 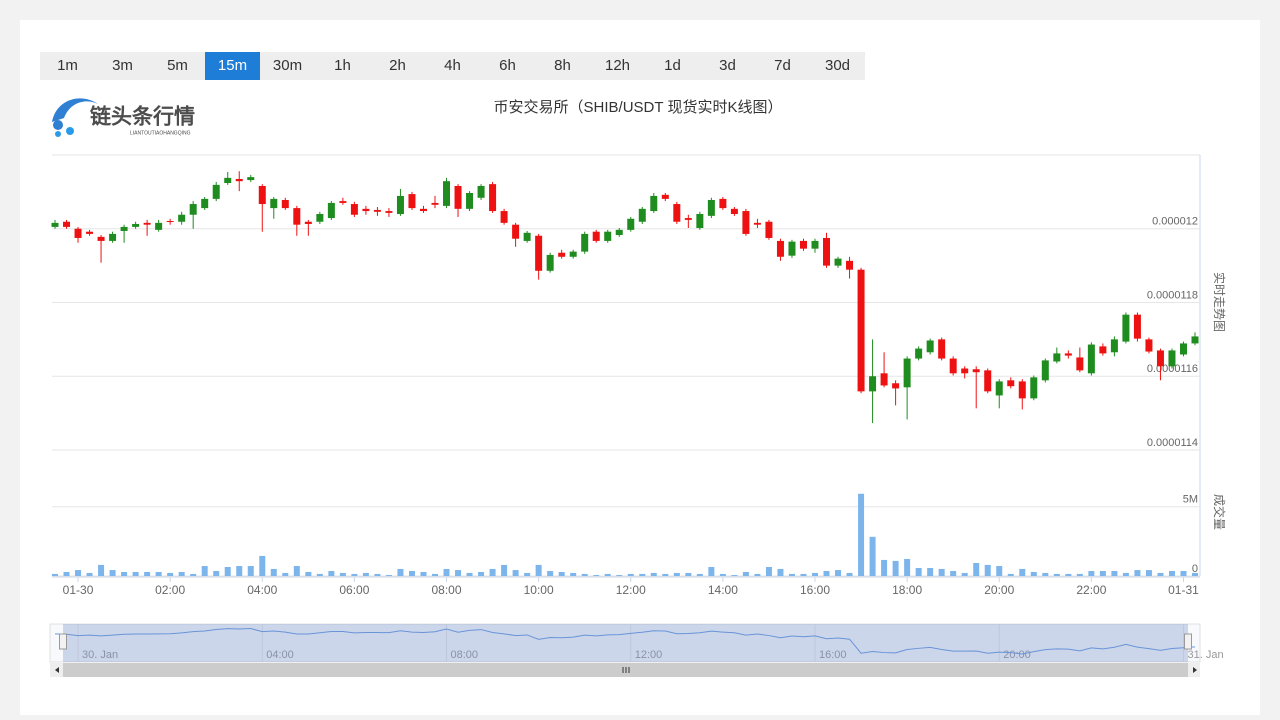 What do you see at coordinates (727, 65) in the screenshot?
I see `interval-button: 3d` at bounding box center [727, 65].